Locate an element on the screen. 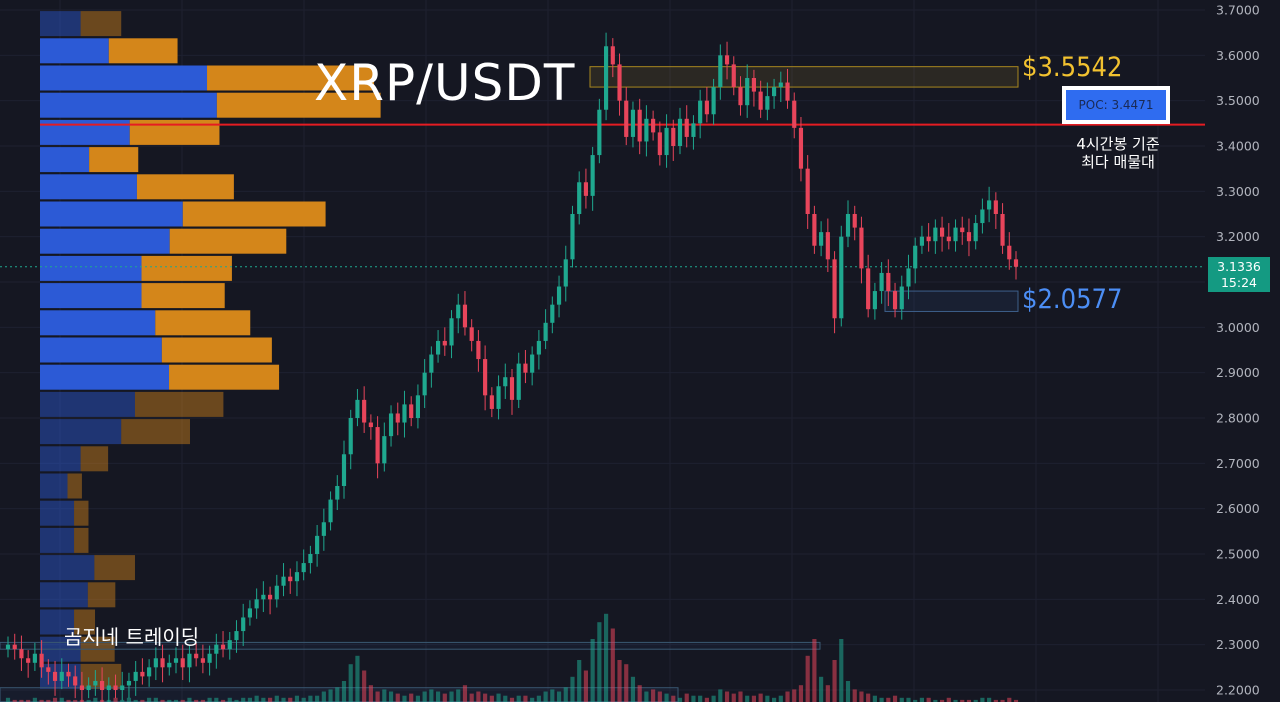 The height and width of the screenshot is (702, 1280). resistance-label: $3.5542 is located at coordinates (1072, 67).